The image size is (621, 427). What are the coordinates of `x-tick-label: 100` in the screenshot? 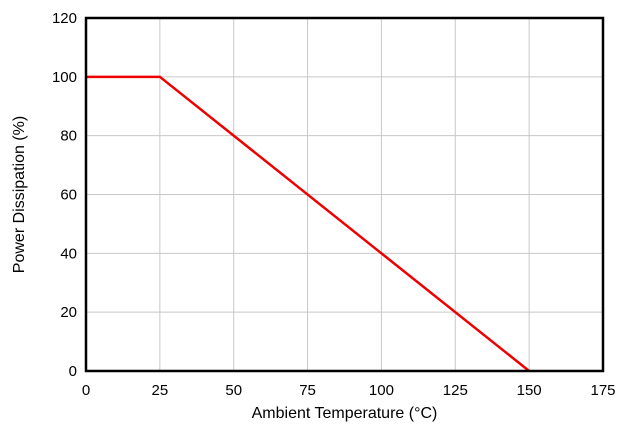 It's located at (381, 390).